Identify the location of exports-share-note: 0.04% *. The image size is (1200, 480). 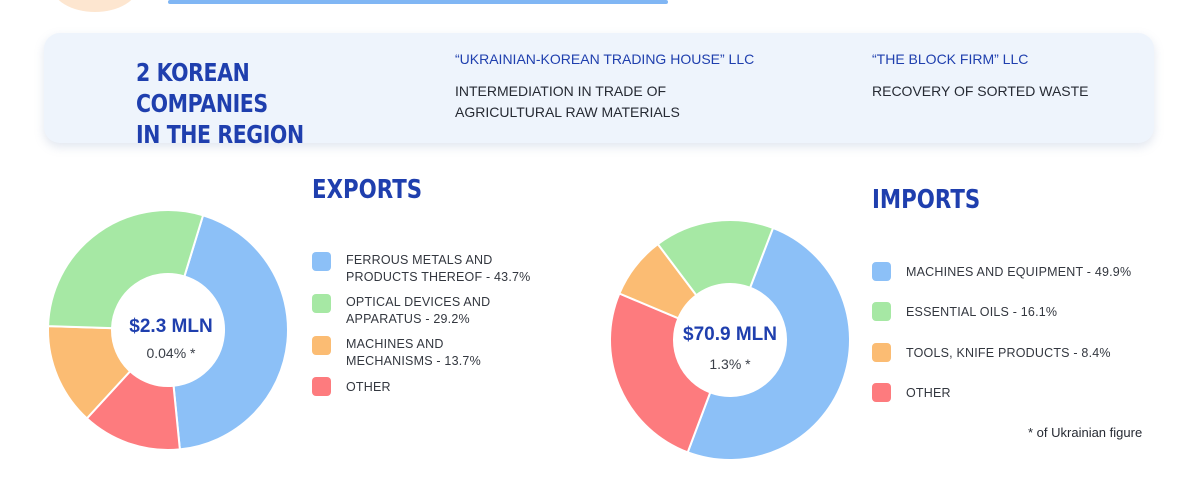
(171, 353).